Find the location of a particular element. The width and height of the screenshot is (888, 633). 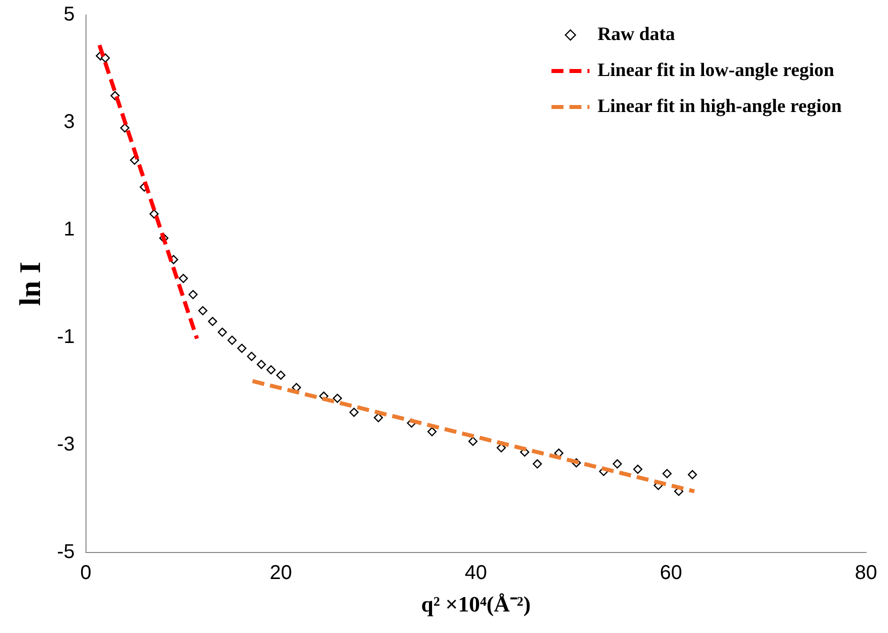

y-tick-label: 5 is located at coordinates (69, 15).